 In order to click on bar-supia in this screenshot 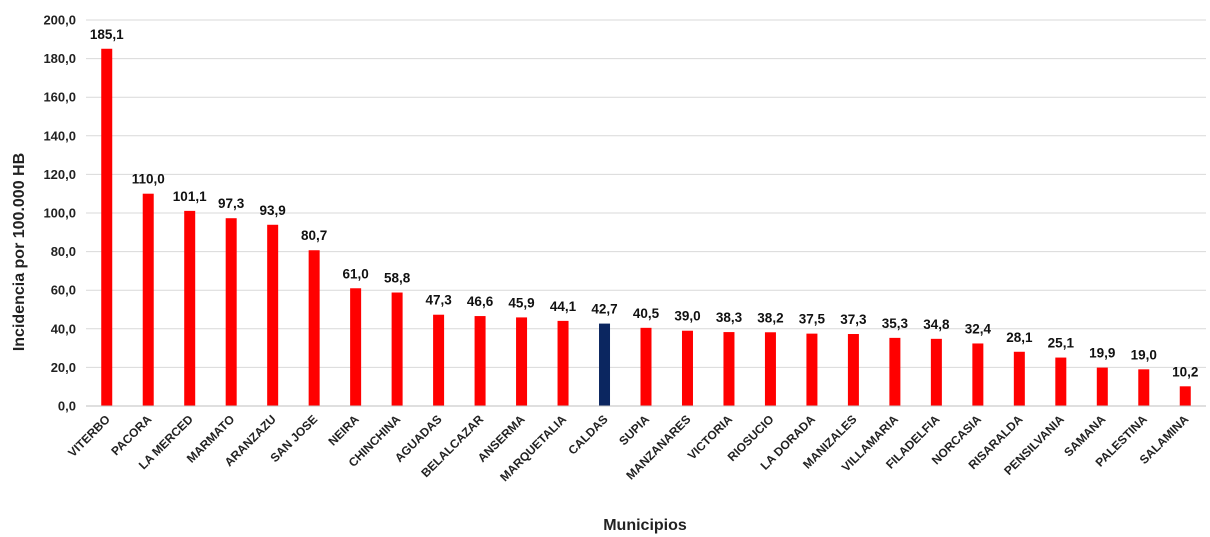, I will do `click(646, 366)`.